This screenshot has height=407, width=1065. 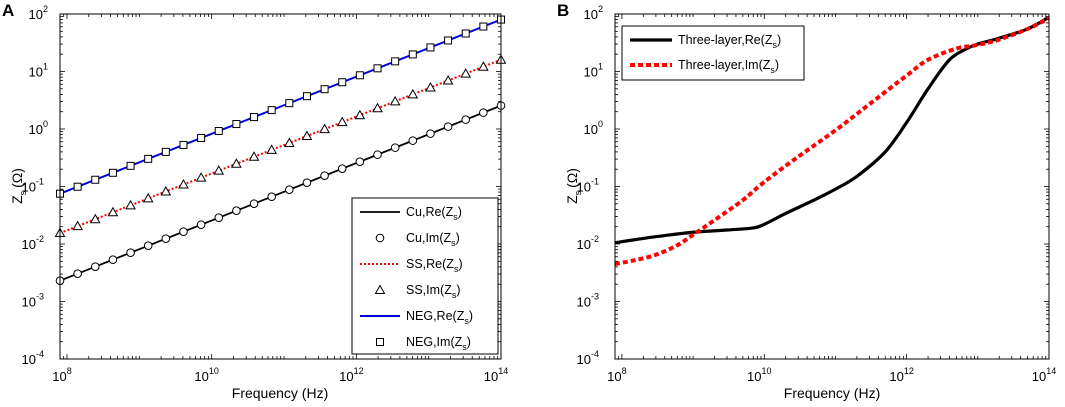 What do you see at coordinates (433, 291) in the screenshot?
I see `panel-a-legend-label-4: SS,Im(Zs)` at bounding box center [433, 291].